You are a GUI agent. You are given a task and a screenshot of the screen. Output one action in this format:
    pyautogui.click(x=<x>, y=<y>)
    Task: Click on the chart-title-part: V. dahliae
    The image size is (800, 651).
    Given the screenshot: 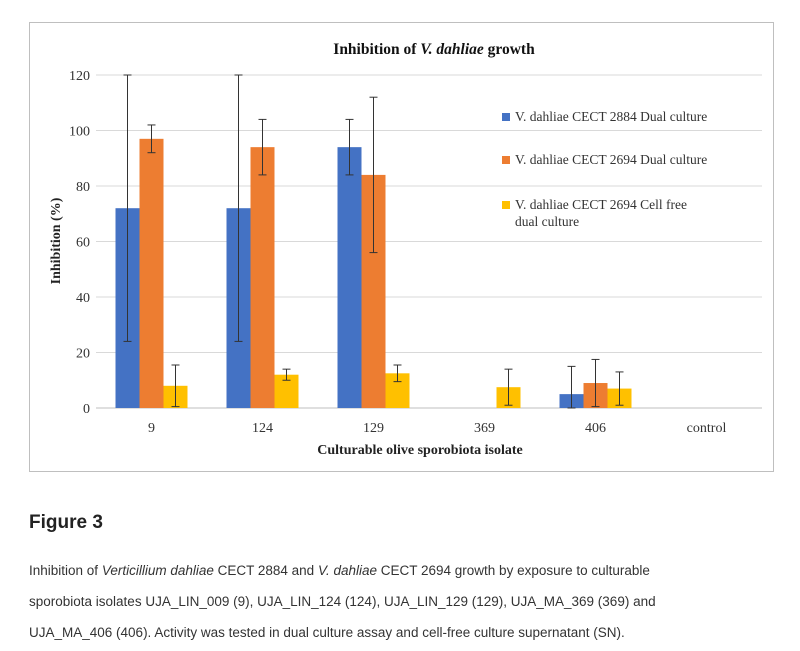 What is the action you would take?
    pyautogui.click(x=452, y=49)
    